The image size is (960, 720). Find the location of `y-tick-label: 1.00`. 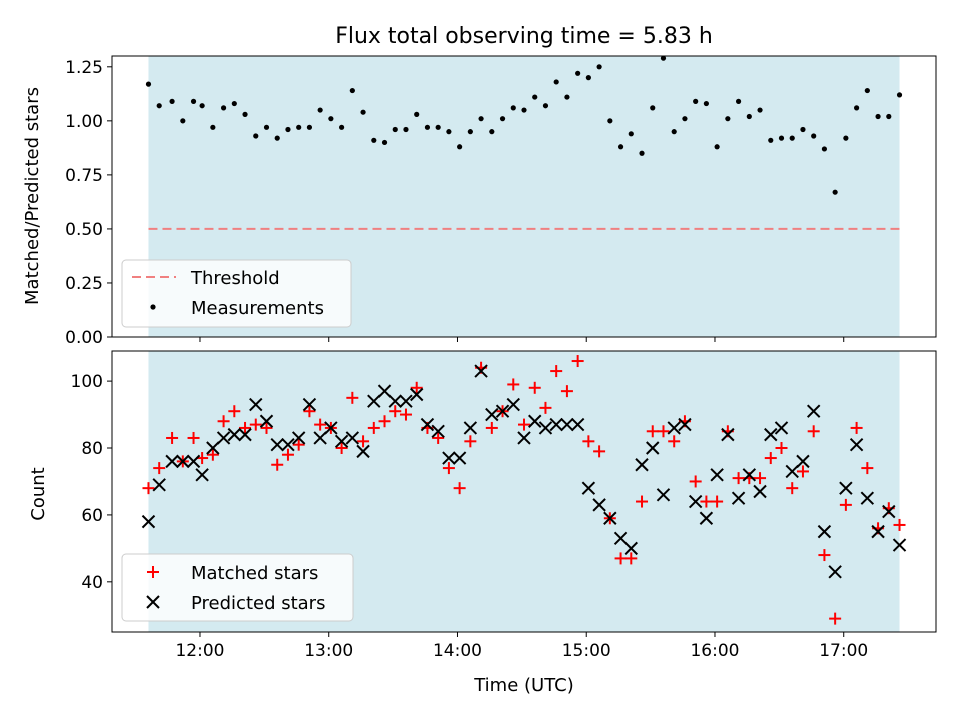

y-tick-label: 1.00 is located at coordinates (84, 122).